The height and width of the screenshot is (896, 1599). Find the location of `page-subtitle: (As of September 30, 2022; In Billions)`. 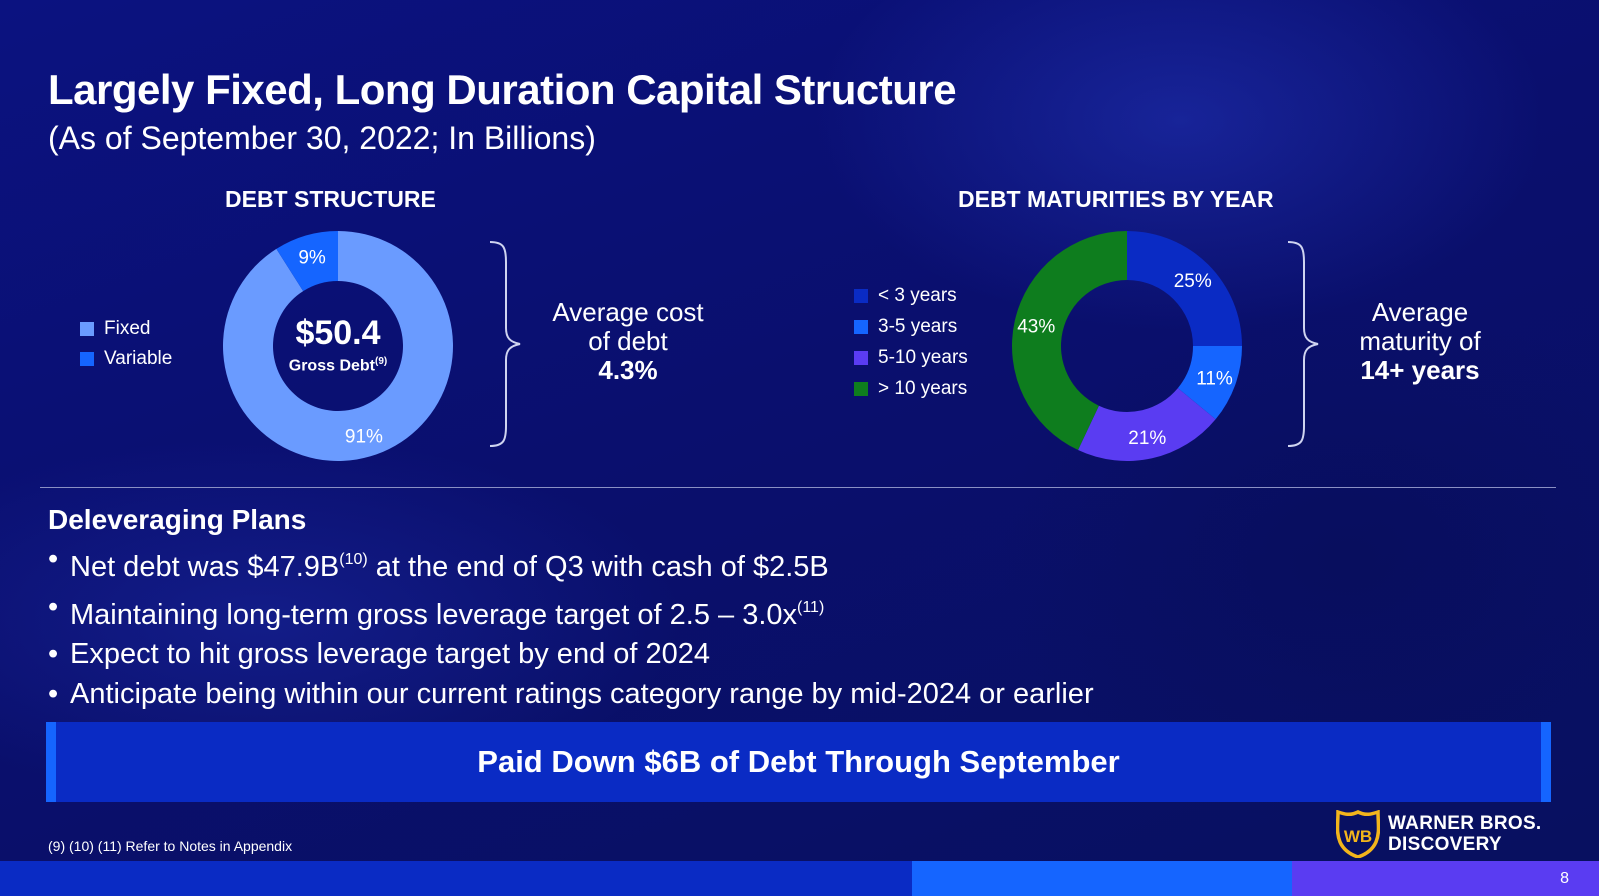

page-subtitle: (As of September 30, 2022; In Billions) is located at coordinates (322, 138).